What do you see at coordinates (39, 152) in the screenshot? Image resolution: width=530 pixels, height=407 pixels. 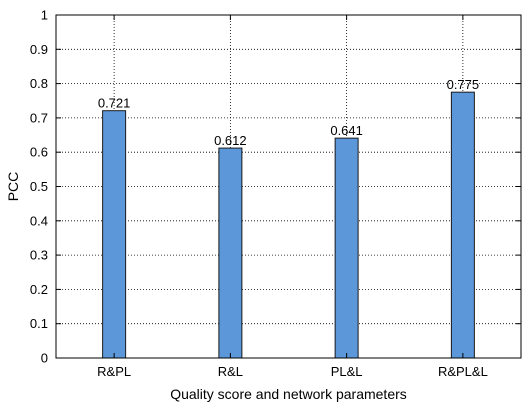 I see `y-tick-label: 0.6` at bounding box center [39, 152].